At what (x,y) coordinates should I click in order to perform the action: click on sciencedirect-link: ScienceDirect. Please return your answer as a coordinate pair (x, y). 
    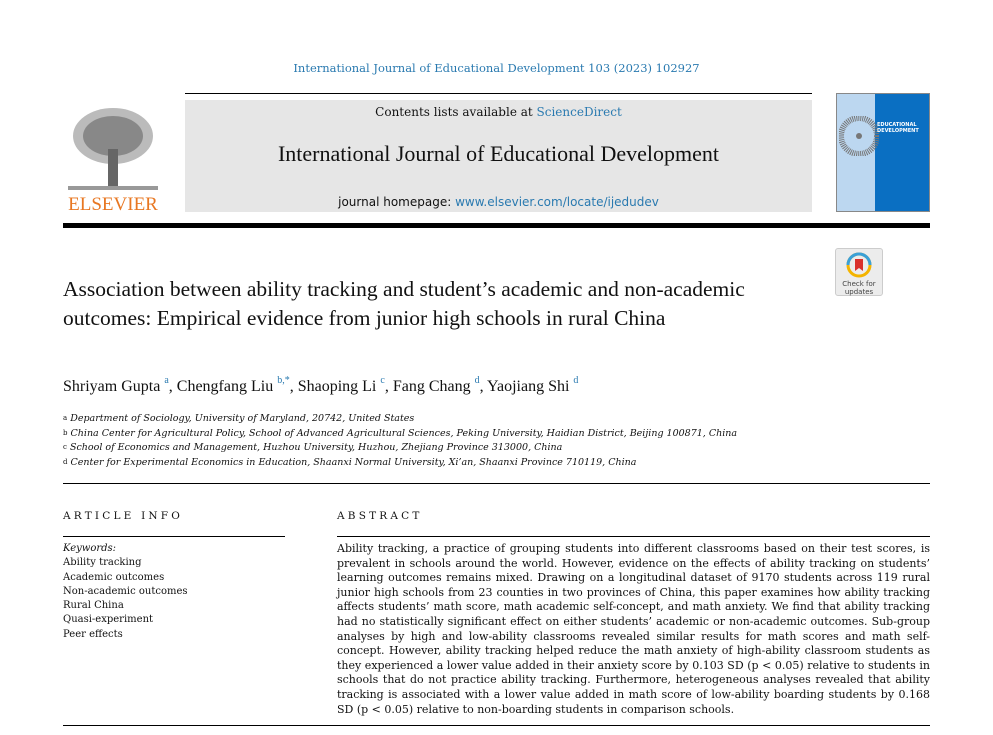
    Looking at the image, I should click on (579, 112).